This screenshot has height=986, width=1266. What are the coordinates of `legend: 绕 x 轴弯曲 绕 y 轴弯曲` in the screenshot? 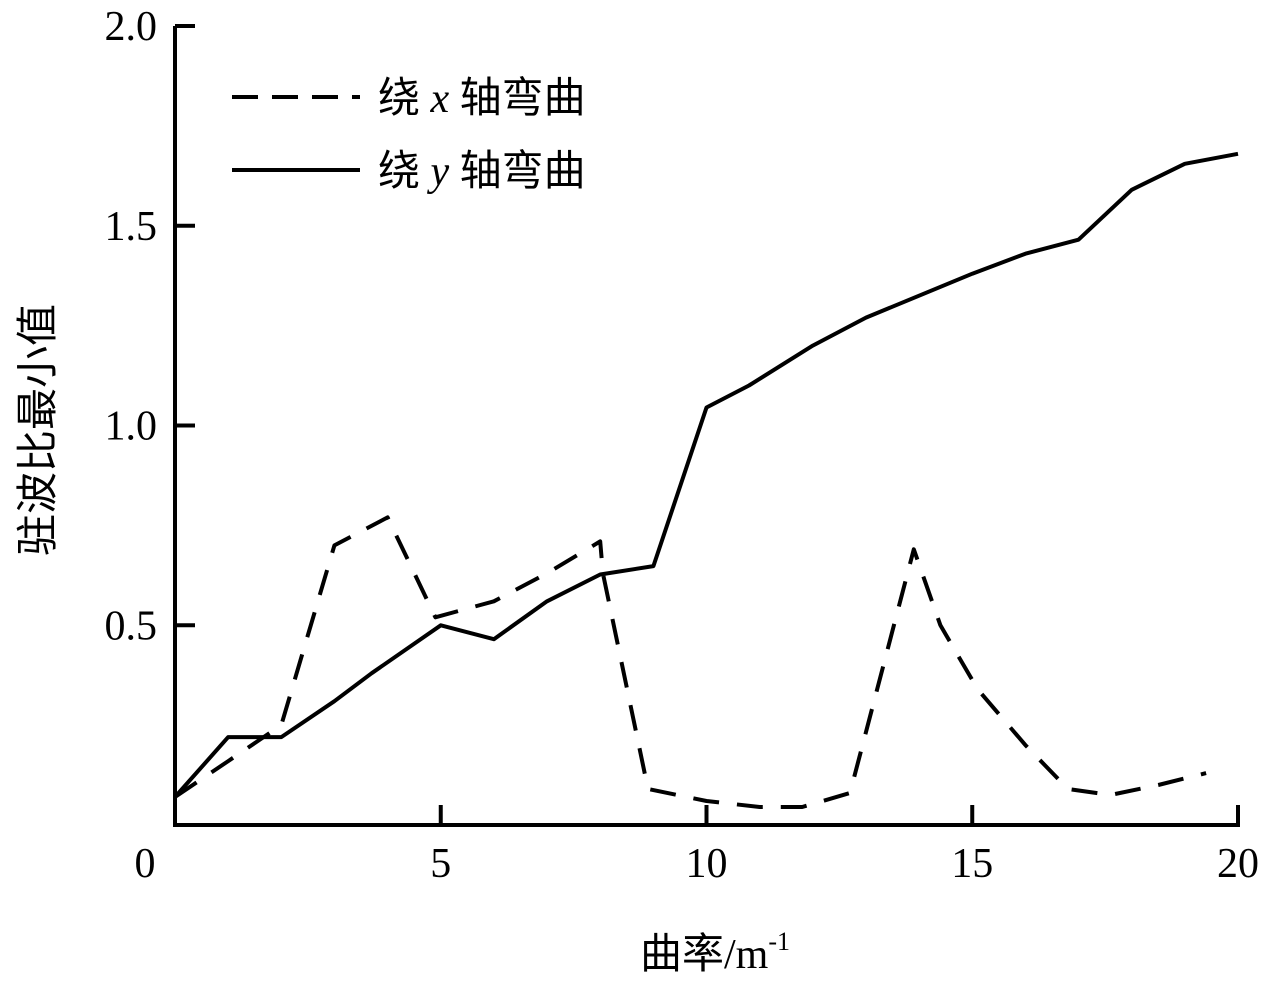 It's located at (409, 135).